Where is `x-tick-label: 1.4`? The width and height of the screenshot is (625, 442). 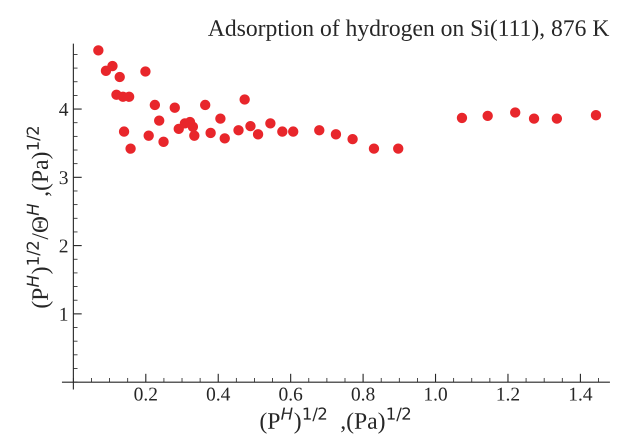
x-tick-label: 1.4 is located at coordinates (581, 394).